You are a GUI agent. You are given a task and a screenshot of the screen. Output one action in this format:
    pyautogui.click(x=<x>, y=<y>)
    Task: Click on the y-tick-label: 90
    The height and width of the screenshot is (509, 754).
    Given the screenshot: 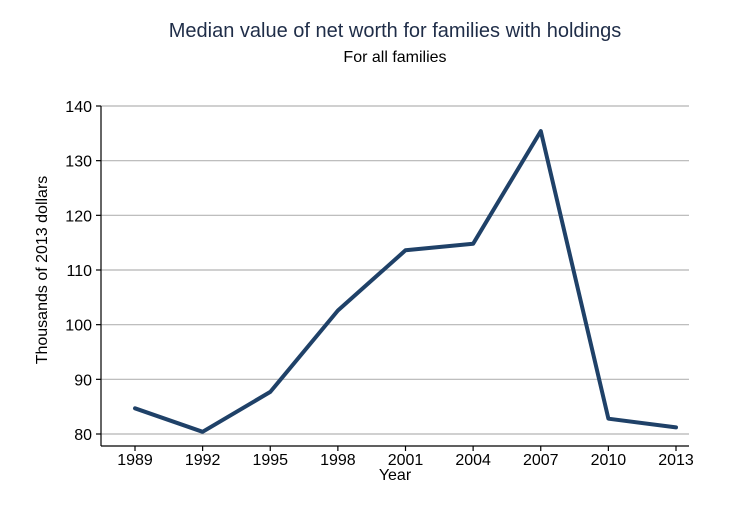 What is the action you would take?
    pyautogui.click(x=83, y=380)
    